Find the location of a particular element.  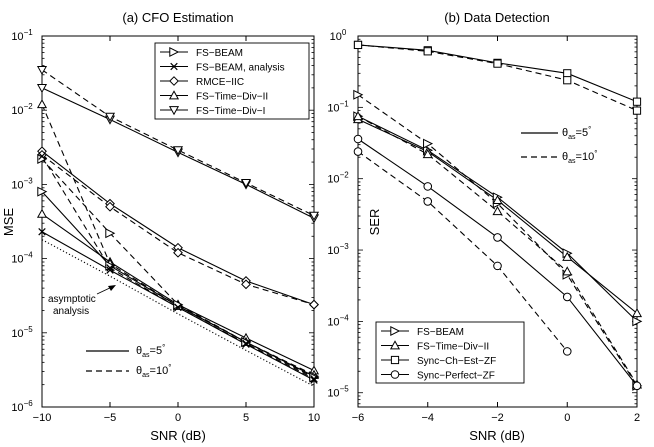

y-tick-exponent: −5 is located at coordinates (345, 389).